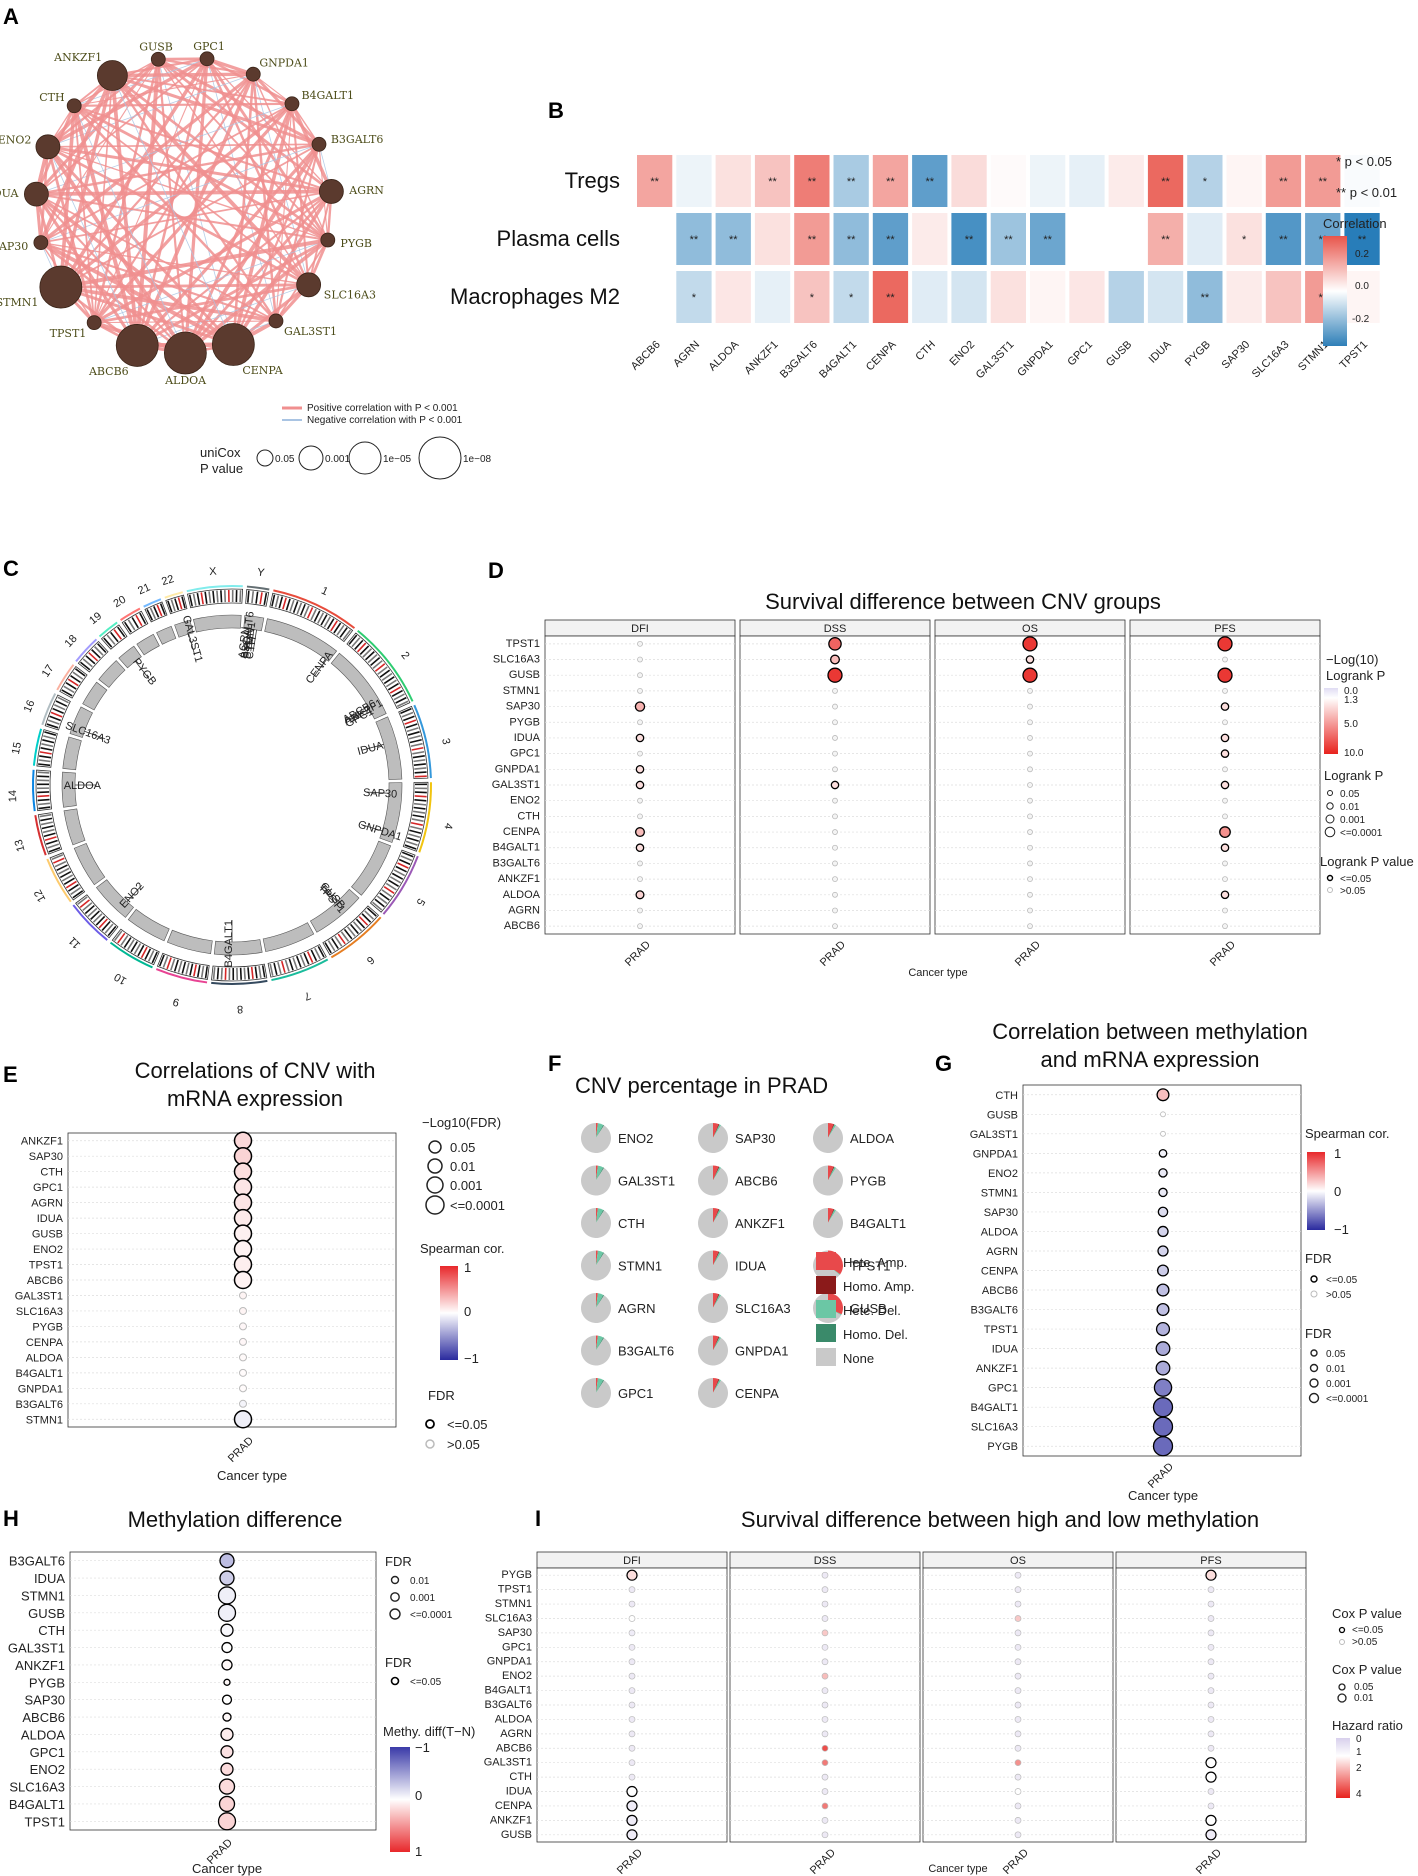 The height and width of the screenshot is (1876, 1418). What do you see at coordinates (763, 1308) in the screenshot?
I see `pie-gene-label: SLC16A3` at bounding box center [763, 1308].